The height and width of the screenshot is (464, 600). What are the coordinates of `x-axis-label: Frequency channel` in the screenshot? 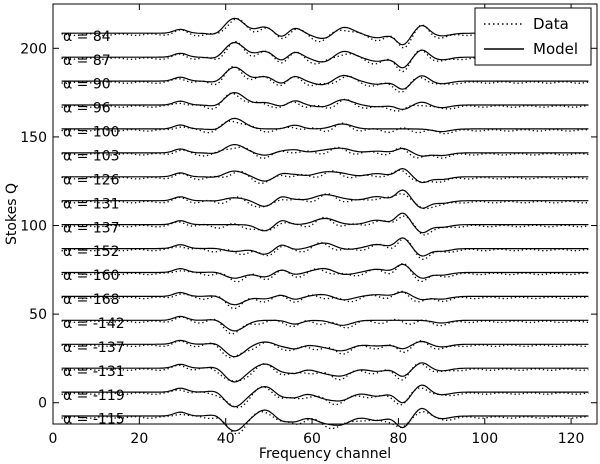 It's located at (325, 454).